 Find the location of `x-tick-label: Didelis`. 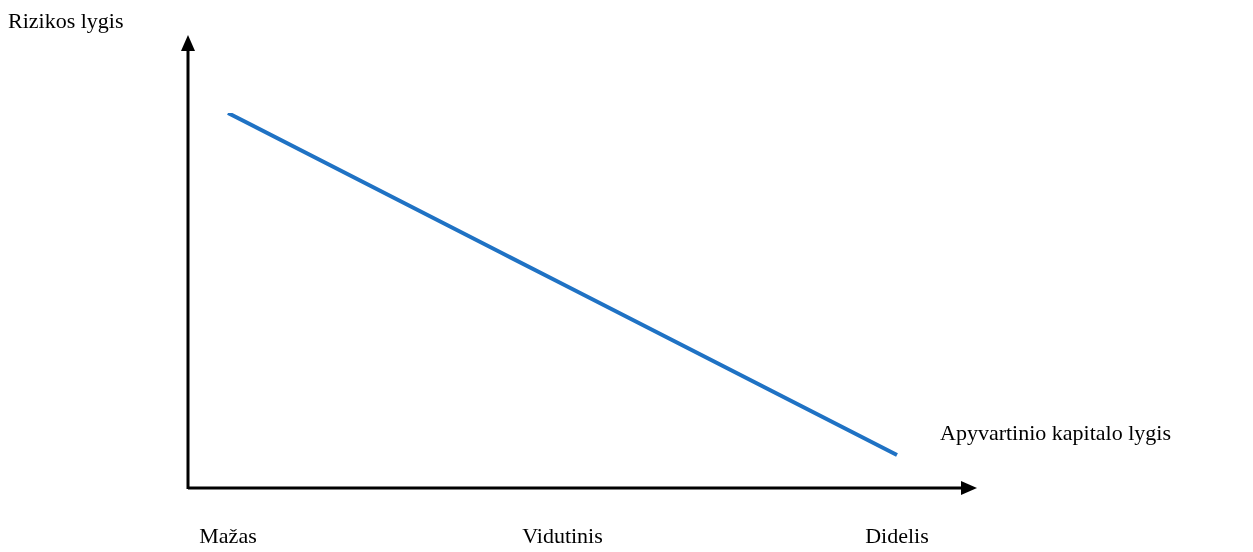

x-tick-label: Didelis is located at coordinates (897, 535).